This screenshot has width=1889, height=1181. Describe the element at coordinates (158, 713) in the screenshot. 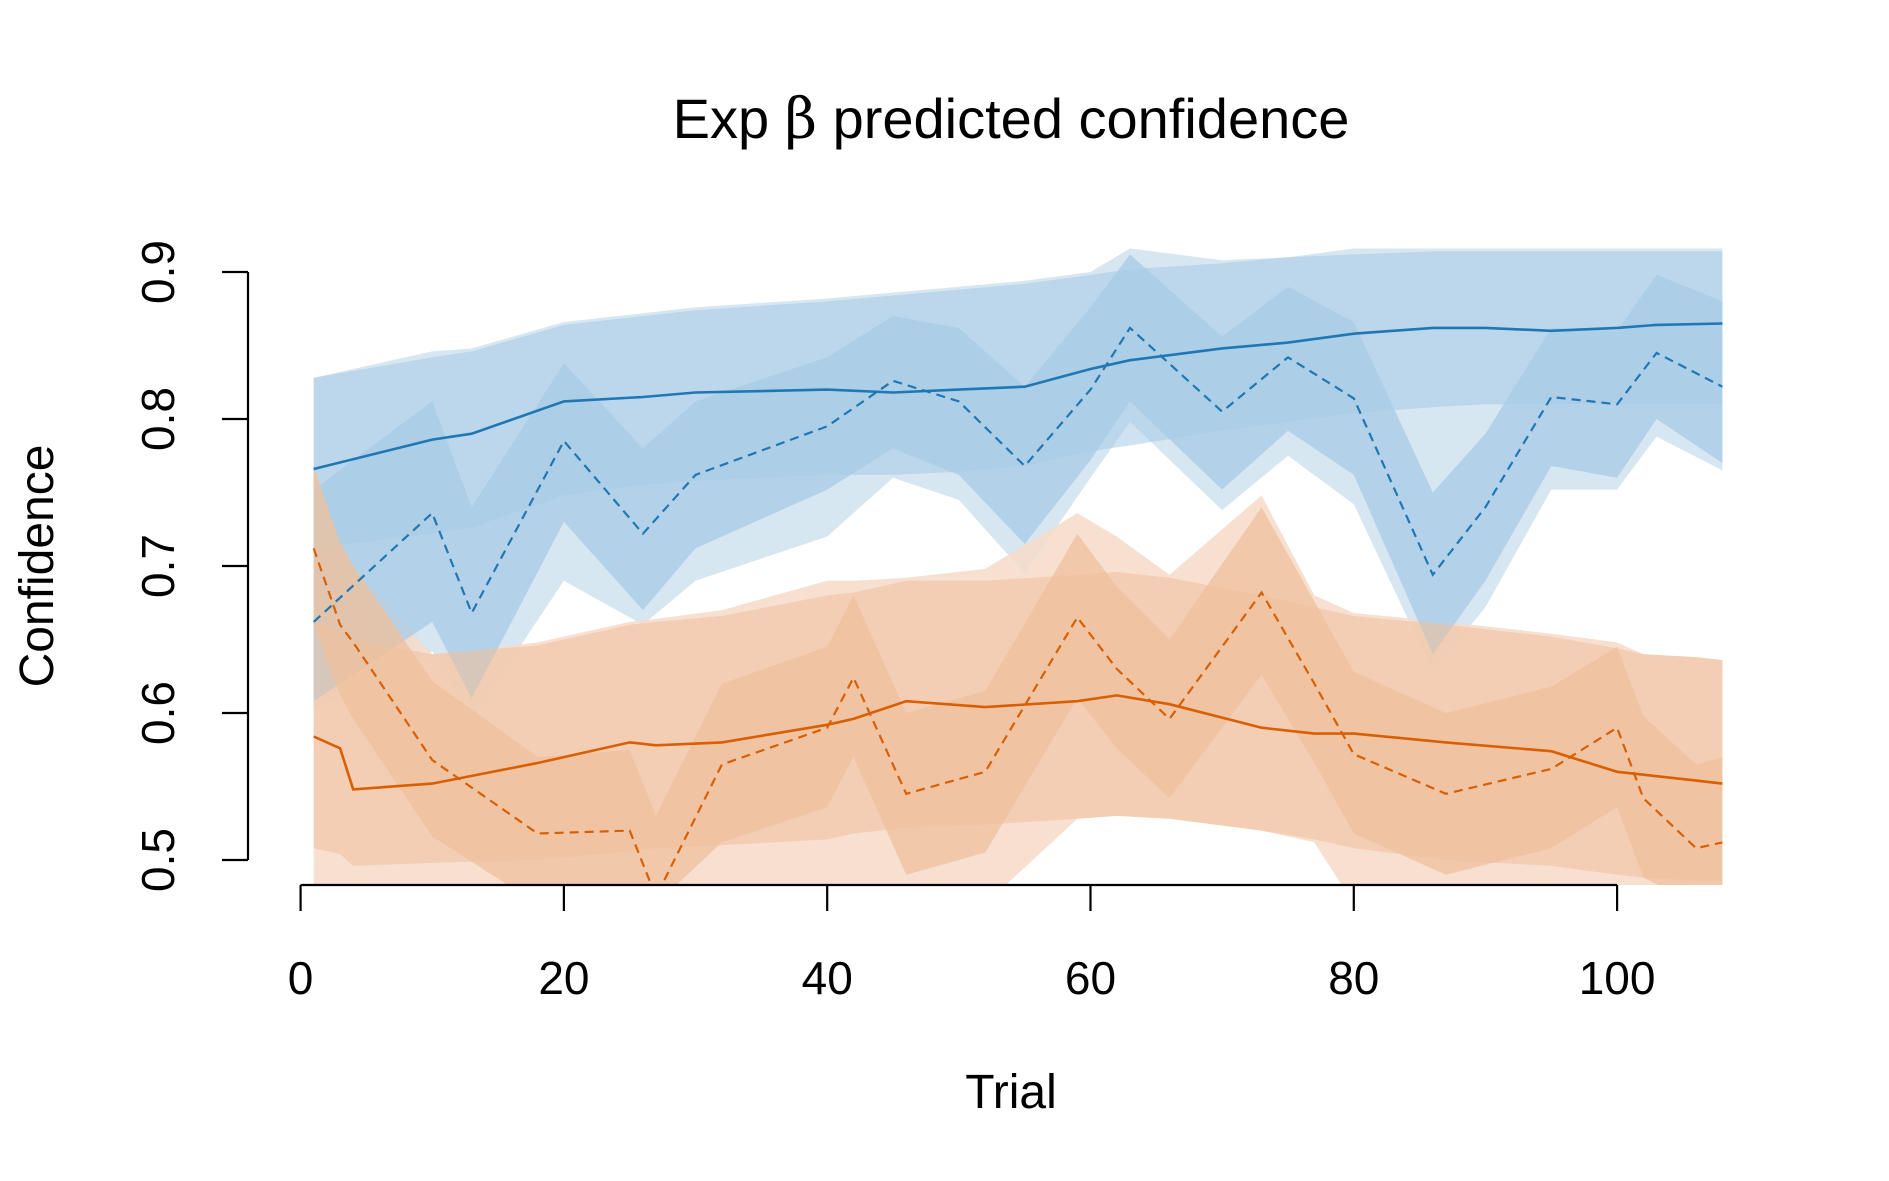

I see `y-tick-label: 0.6` at that location.